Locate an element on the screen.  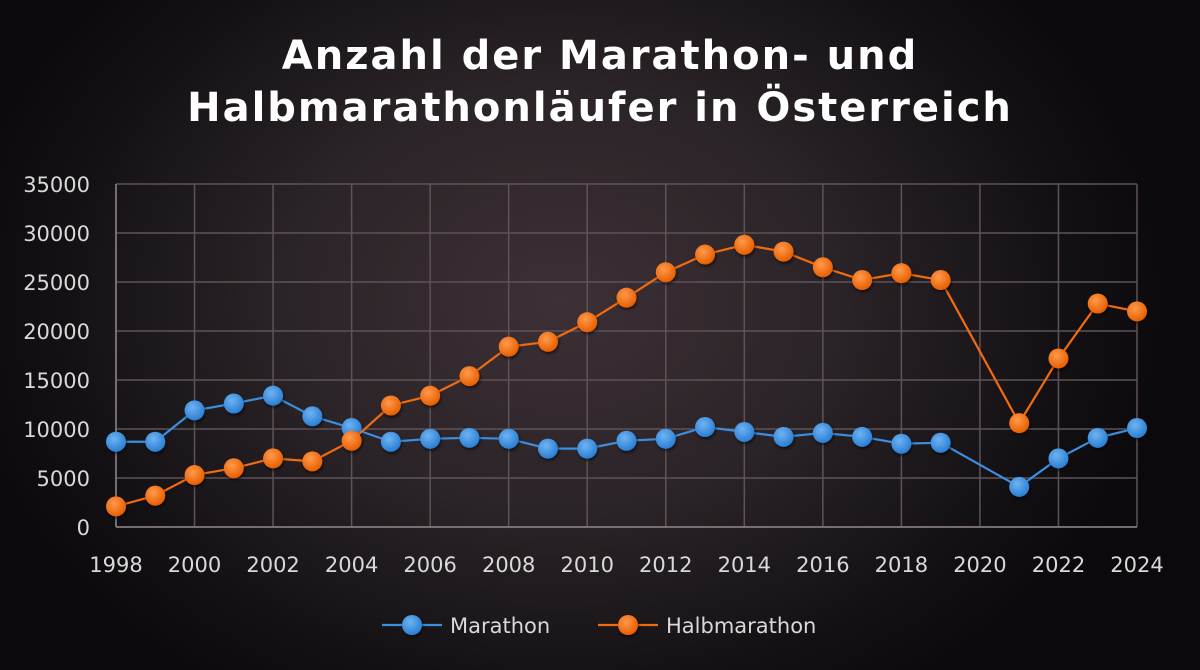
x-tick-label: 2010 is located at coordinates (587, 565).